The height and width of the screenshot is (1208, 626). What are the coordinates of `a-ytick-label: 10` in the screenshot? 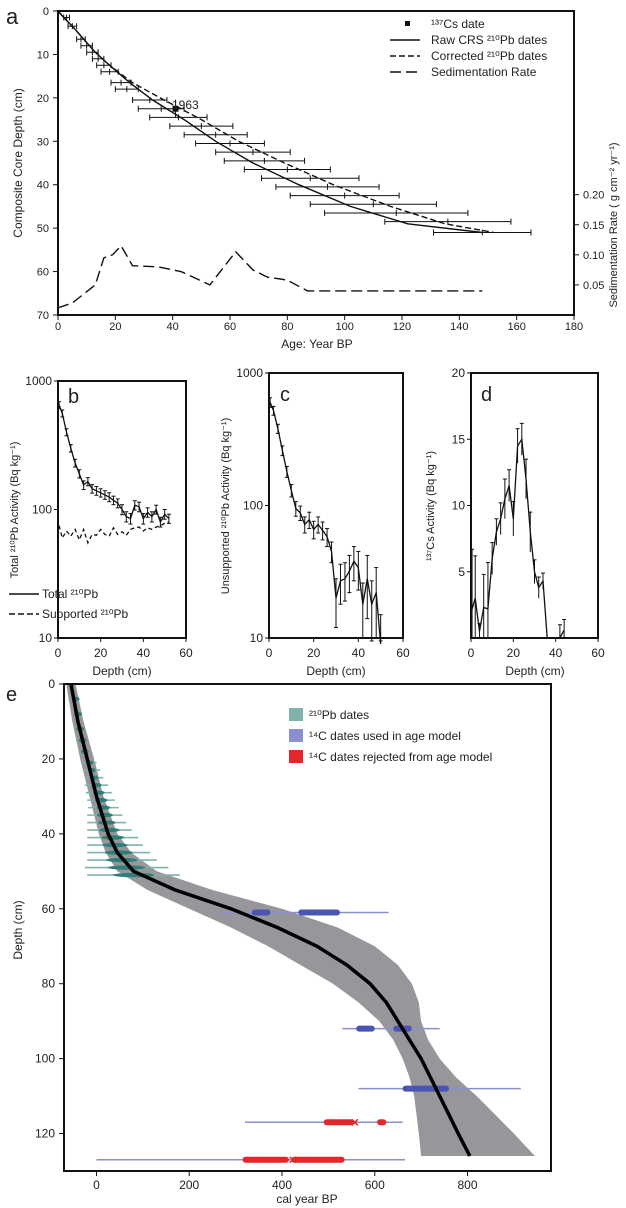 It's located at (43, 55).